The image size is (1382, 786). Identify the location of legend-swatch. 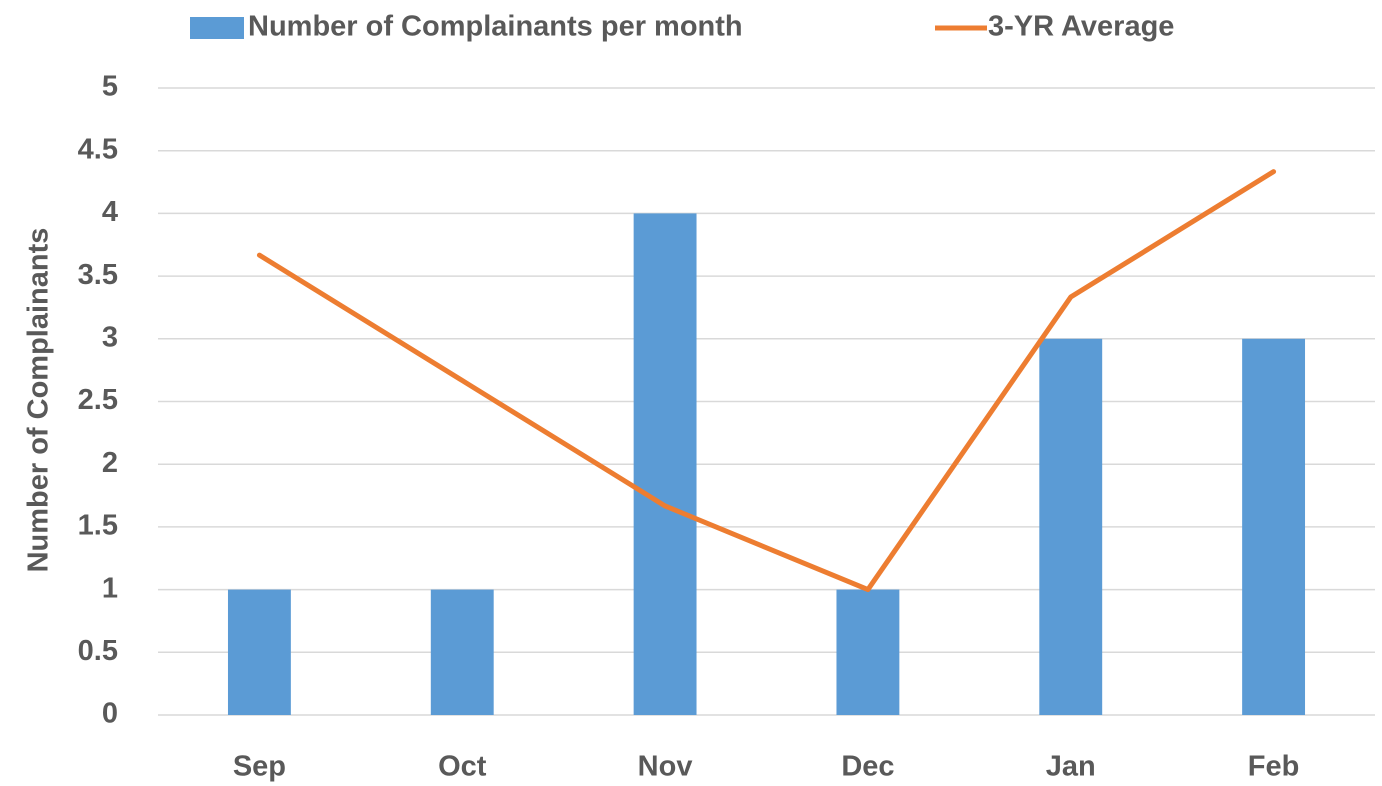
(217, 28).